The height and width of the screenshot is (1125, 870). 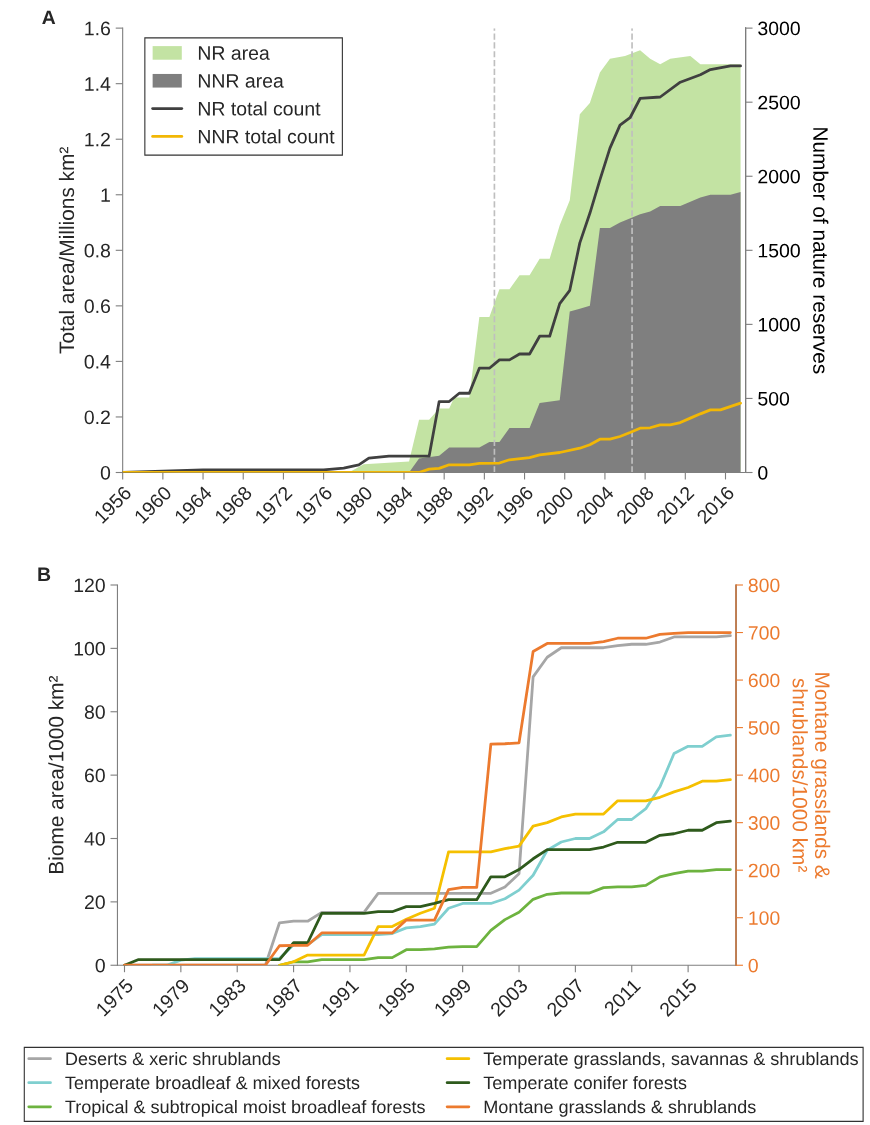 I want to click on legend-label: Tropical & subtropical moist broadleaf forests, so click(x=245, y=1108).